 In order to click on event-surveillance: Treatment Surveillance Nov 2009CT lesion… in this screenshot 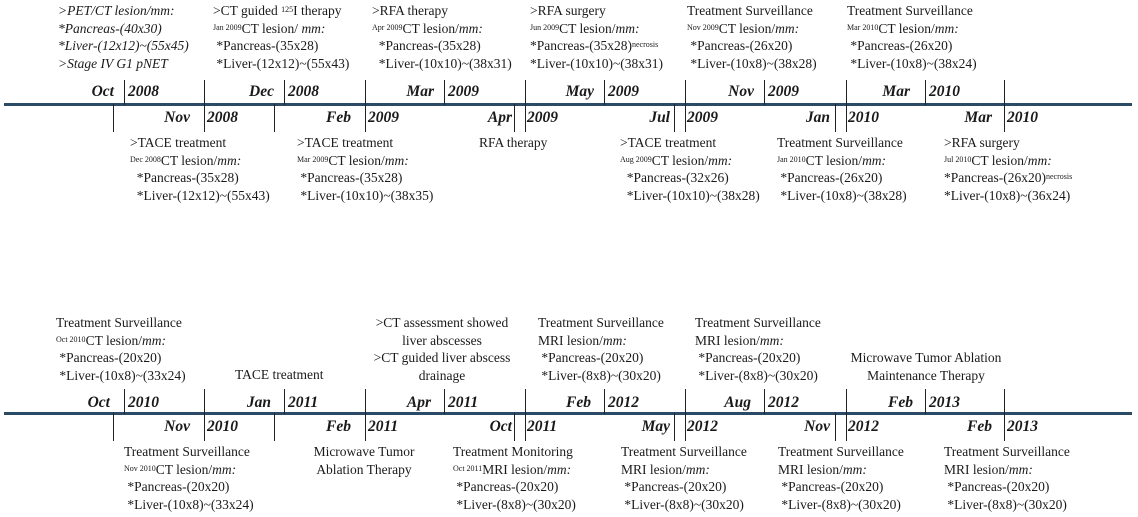, I will do `click(752, 37)`.